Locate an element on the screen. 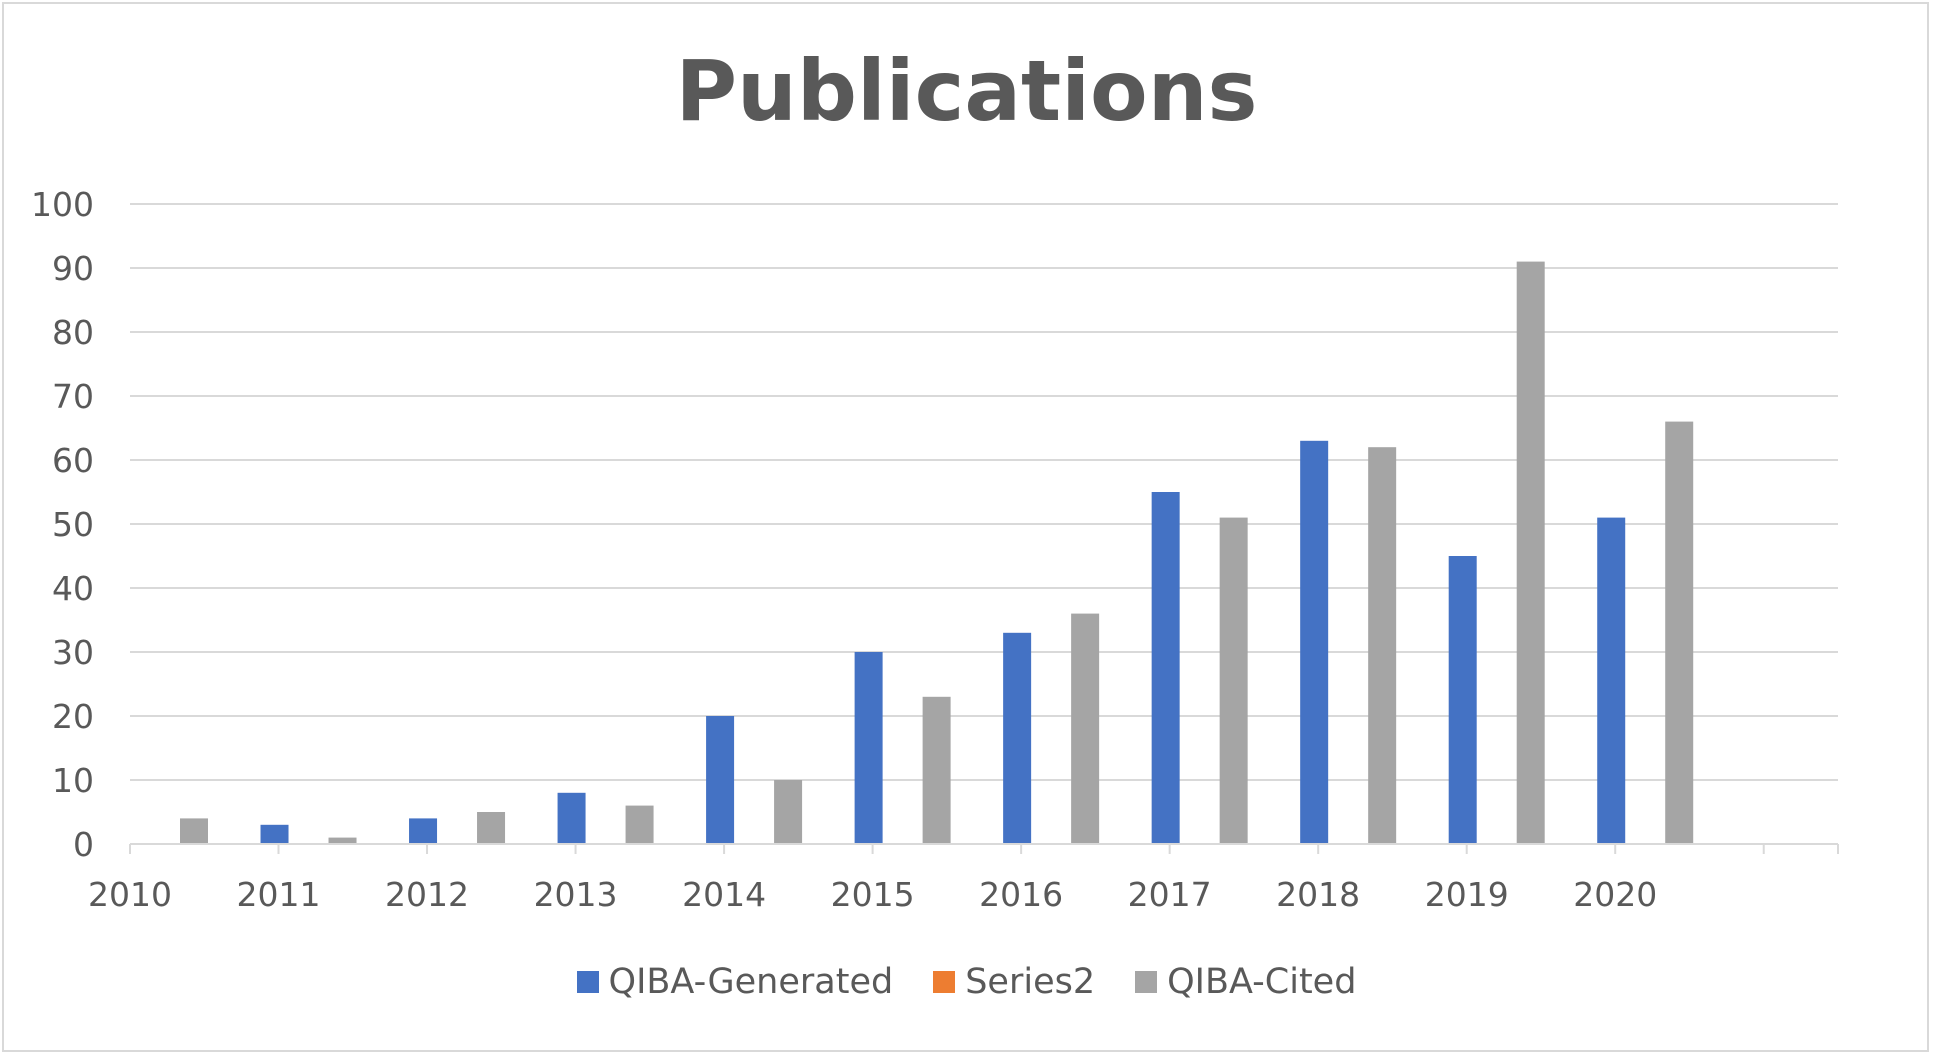 This screenshot has width=1933, height=1056. x-tick-label: 2016 is located at coordinates (1021, 894).